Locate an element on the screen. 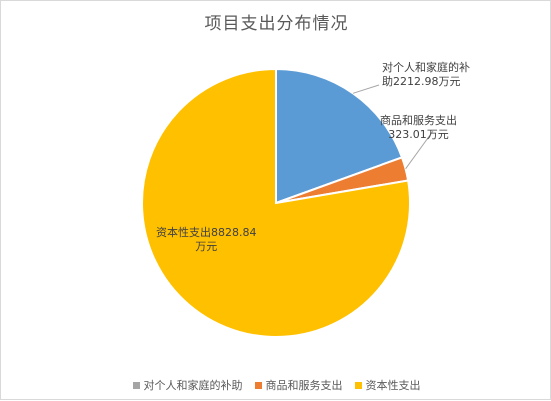 This screenshot has width=551, height=401. chart-title: 项目支出分布情况 is located at coordinates (276, 24).